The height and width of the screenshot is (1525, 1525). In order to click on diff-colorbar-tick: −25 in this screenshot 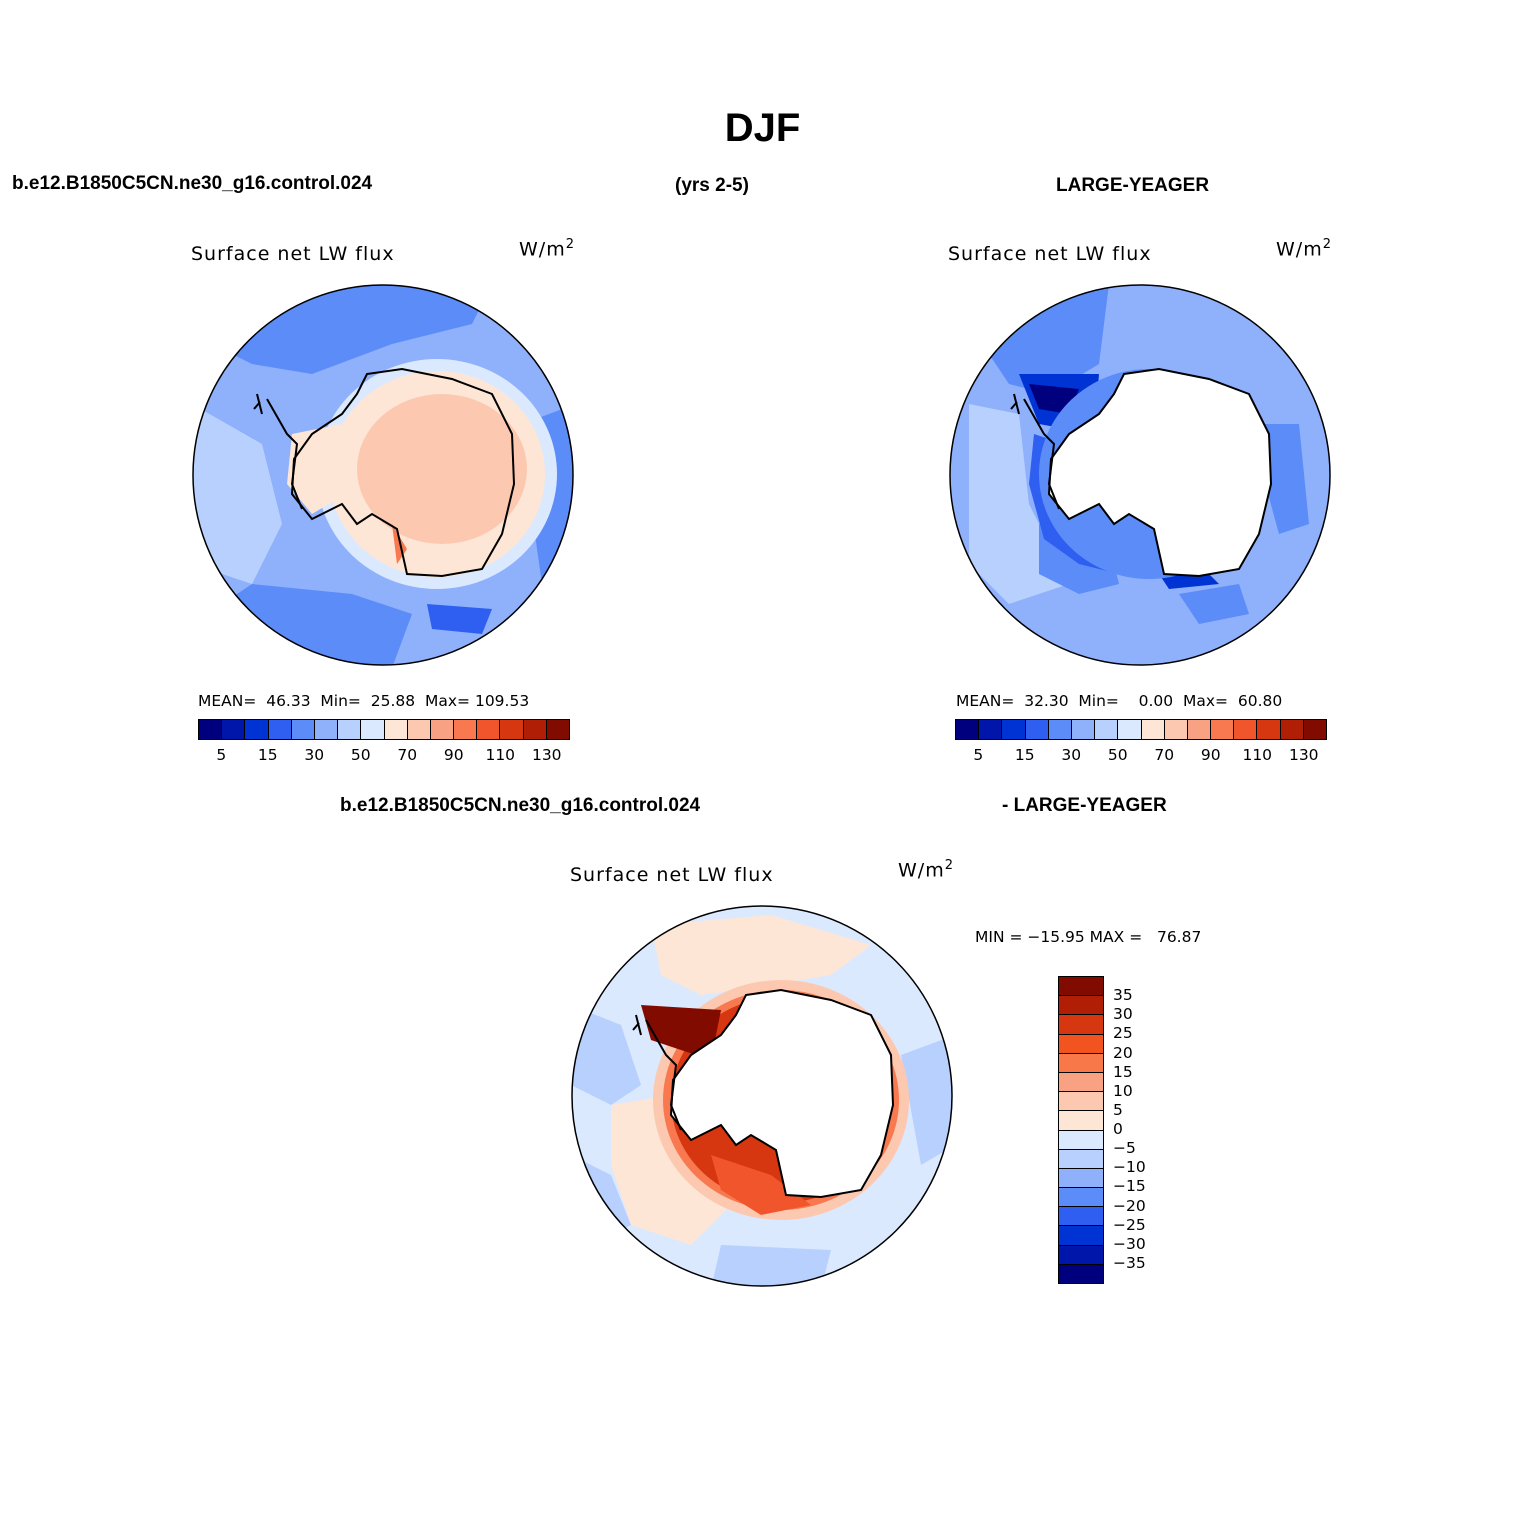, I will do `click(1129, 1224)`.